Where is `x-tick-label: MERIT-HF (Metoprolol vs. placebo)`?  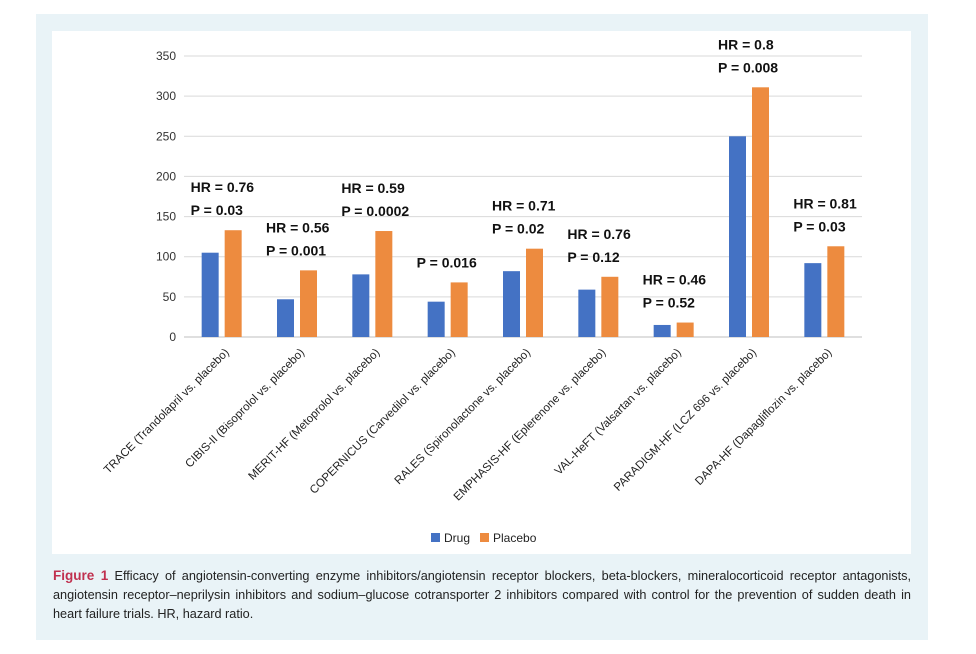 x-tick-label: MERIT-HF (Metoprolol vs. placebo) is located at coordinates (315, 415).